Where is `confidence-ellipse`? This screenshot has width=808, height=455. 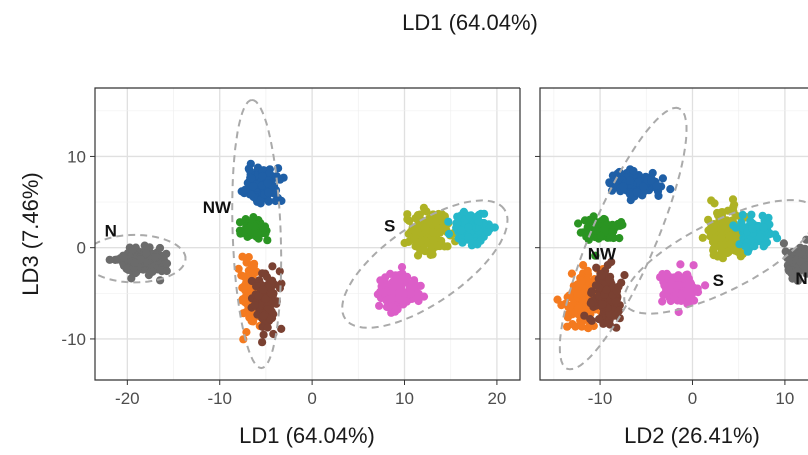
confidence-ellipse is located at coordinates (623, 238).